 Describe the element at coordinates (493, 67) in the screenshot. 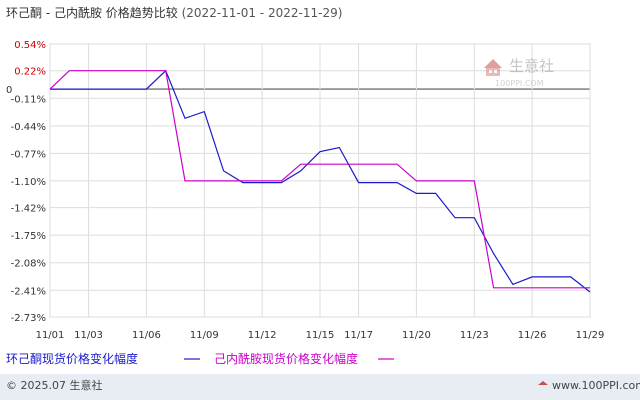

I see `house-logo-icon` at that location.